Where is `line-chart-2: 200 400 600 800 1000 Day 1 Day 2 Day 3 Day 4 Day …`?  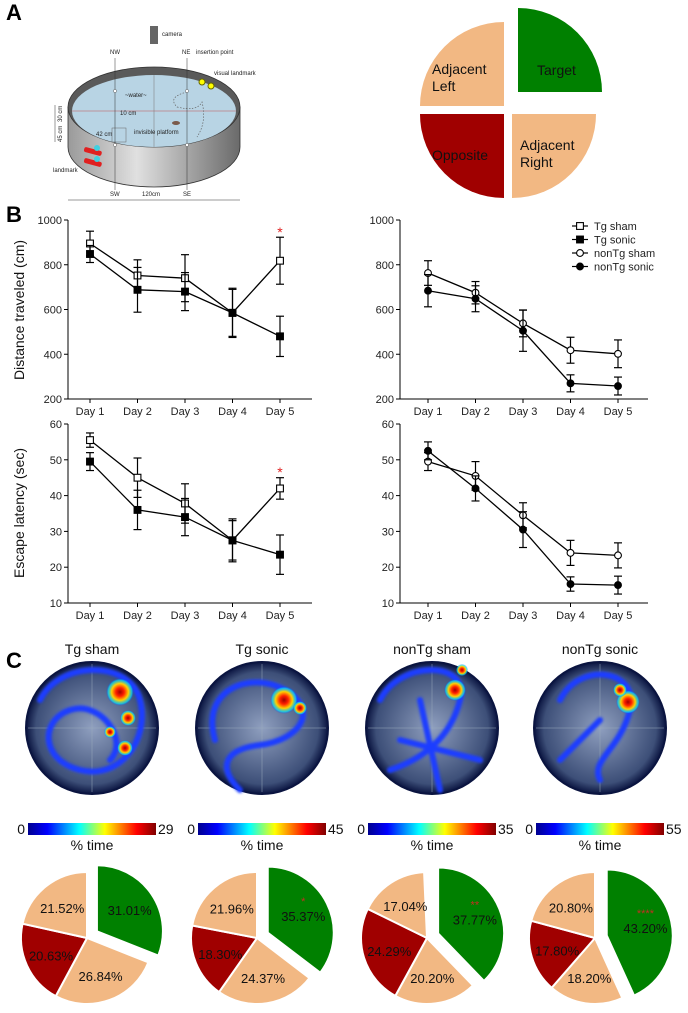
line-chart-2: 200 400 600 800 1000 Day 1 Day 2 Day 3 Day 4 Day … is located at coordinates (513, 316).